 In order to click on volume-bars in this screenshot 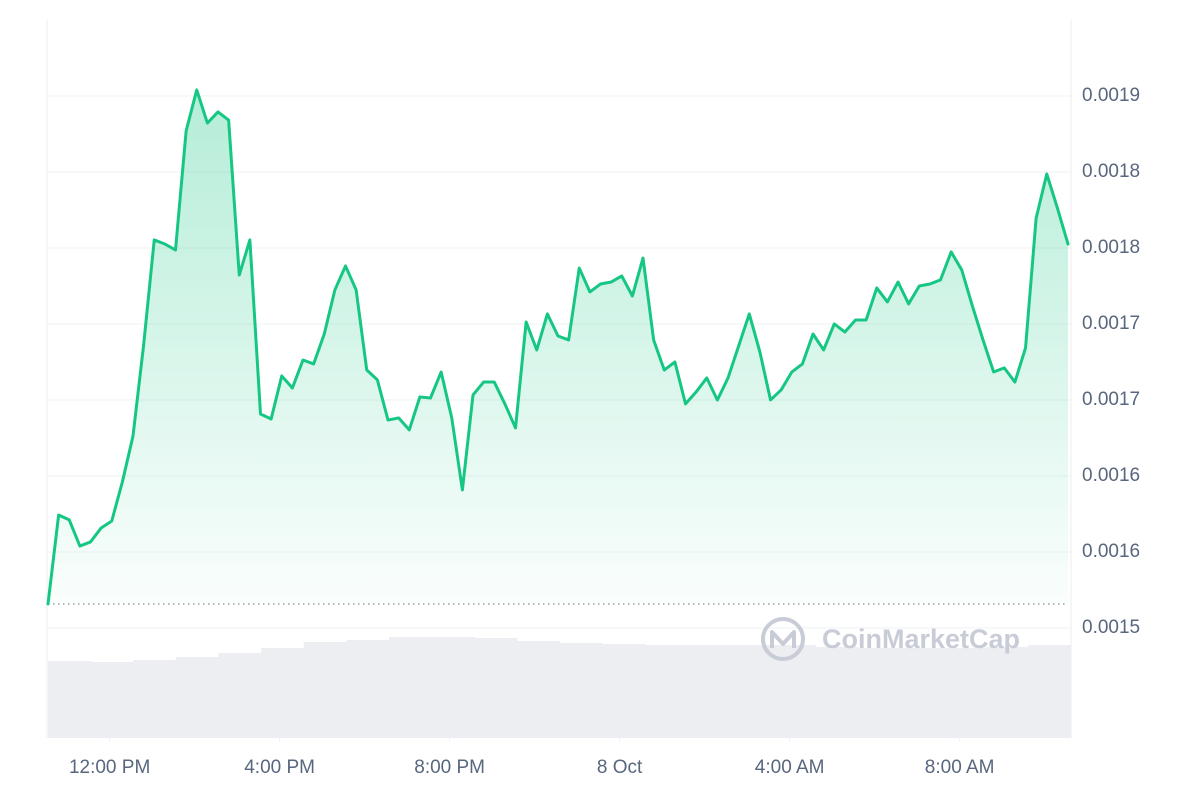, I will do `click(560, 687)`.